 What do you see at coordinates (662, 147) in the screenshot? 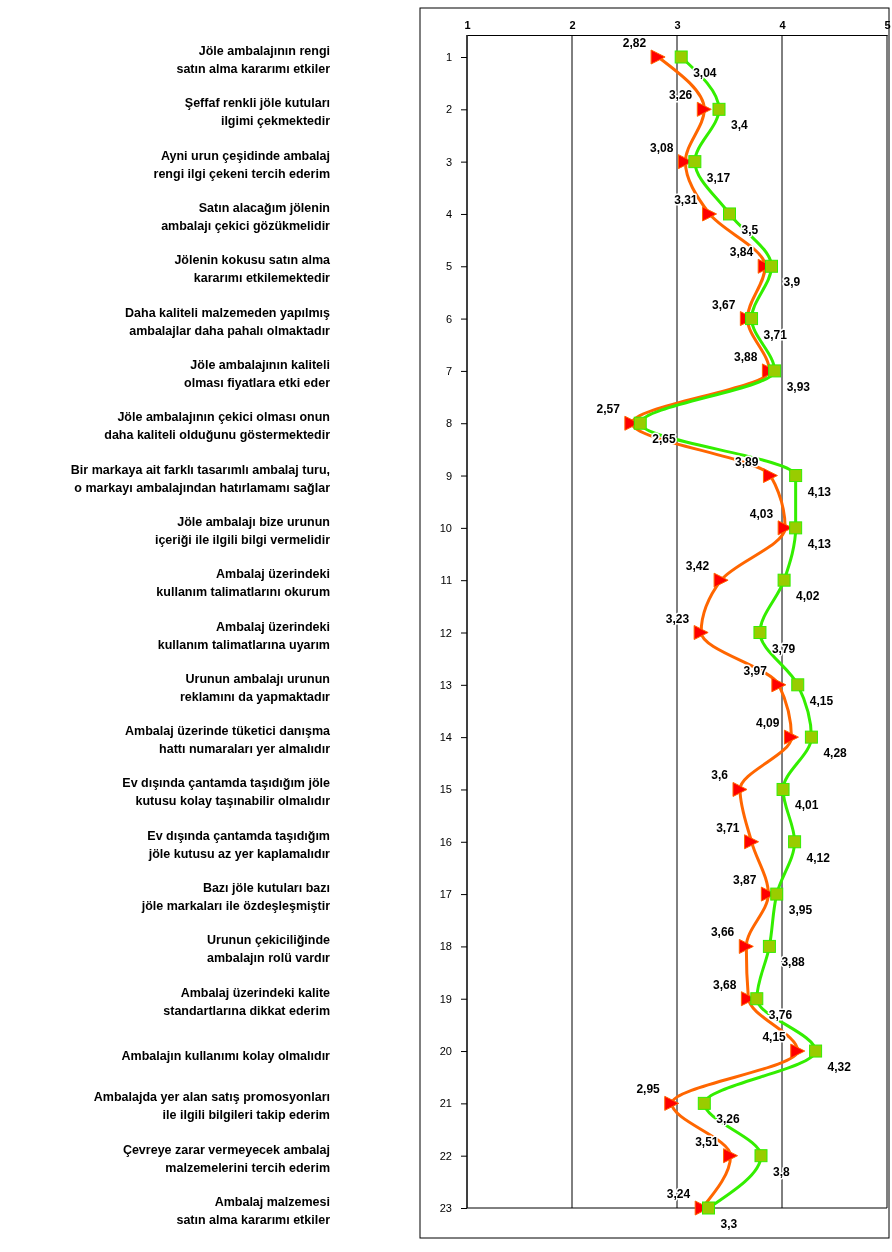
I see `data-label: 3,08` at bounding box center [662, 147].